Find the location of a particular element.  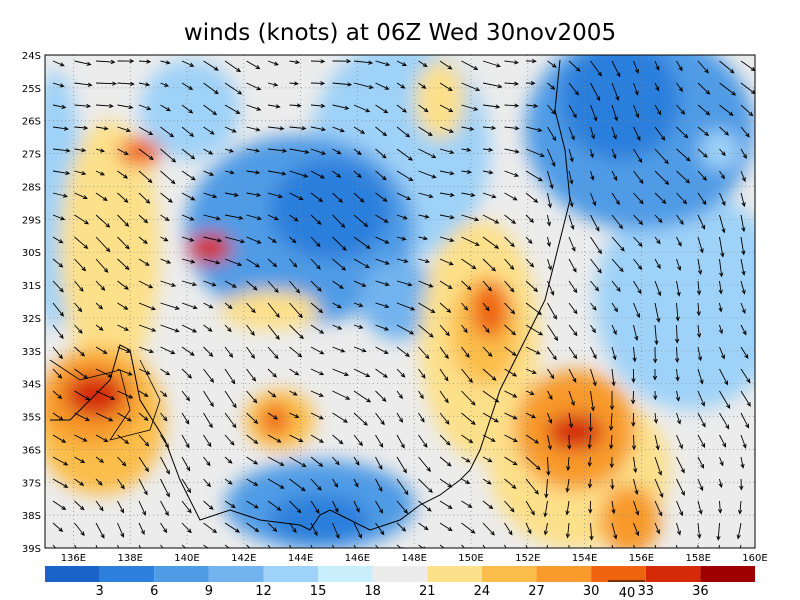

colorbar-label: 24 is located at coordinates (482, 591).